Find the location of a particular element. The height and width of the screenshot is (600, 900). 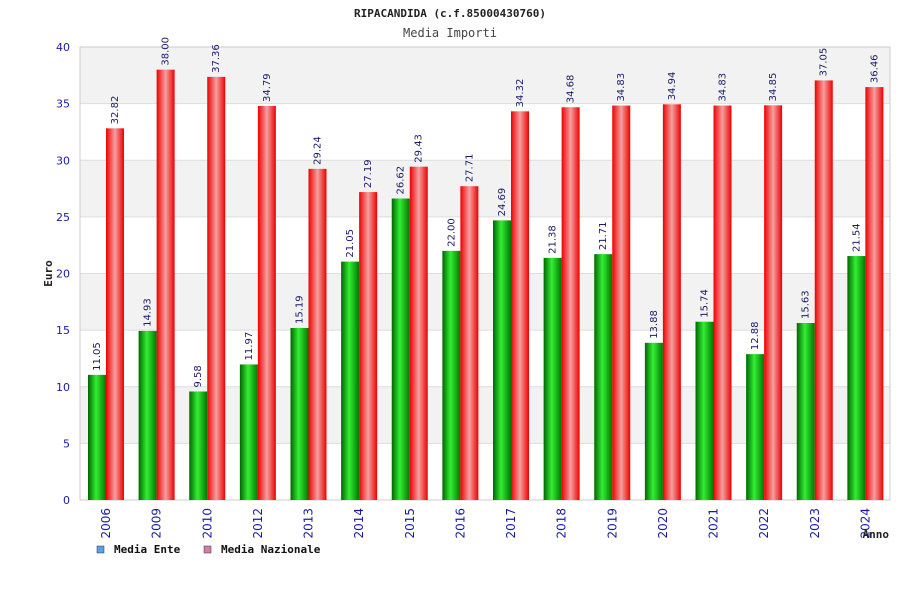

data-label: 32.82 is located at coordinates (115, 110).